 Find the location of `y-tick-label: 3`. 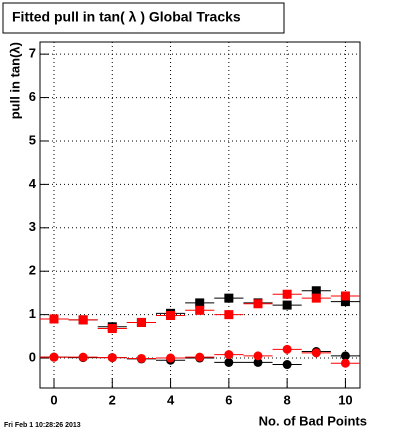

y-tick-label: 3 is located at coordinates (32, 226).